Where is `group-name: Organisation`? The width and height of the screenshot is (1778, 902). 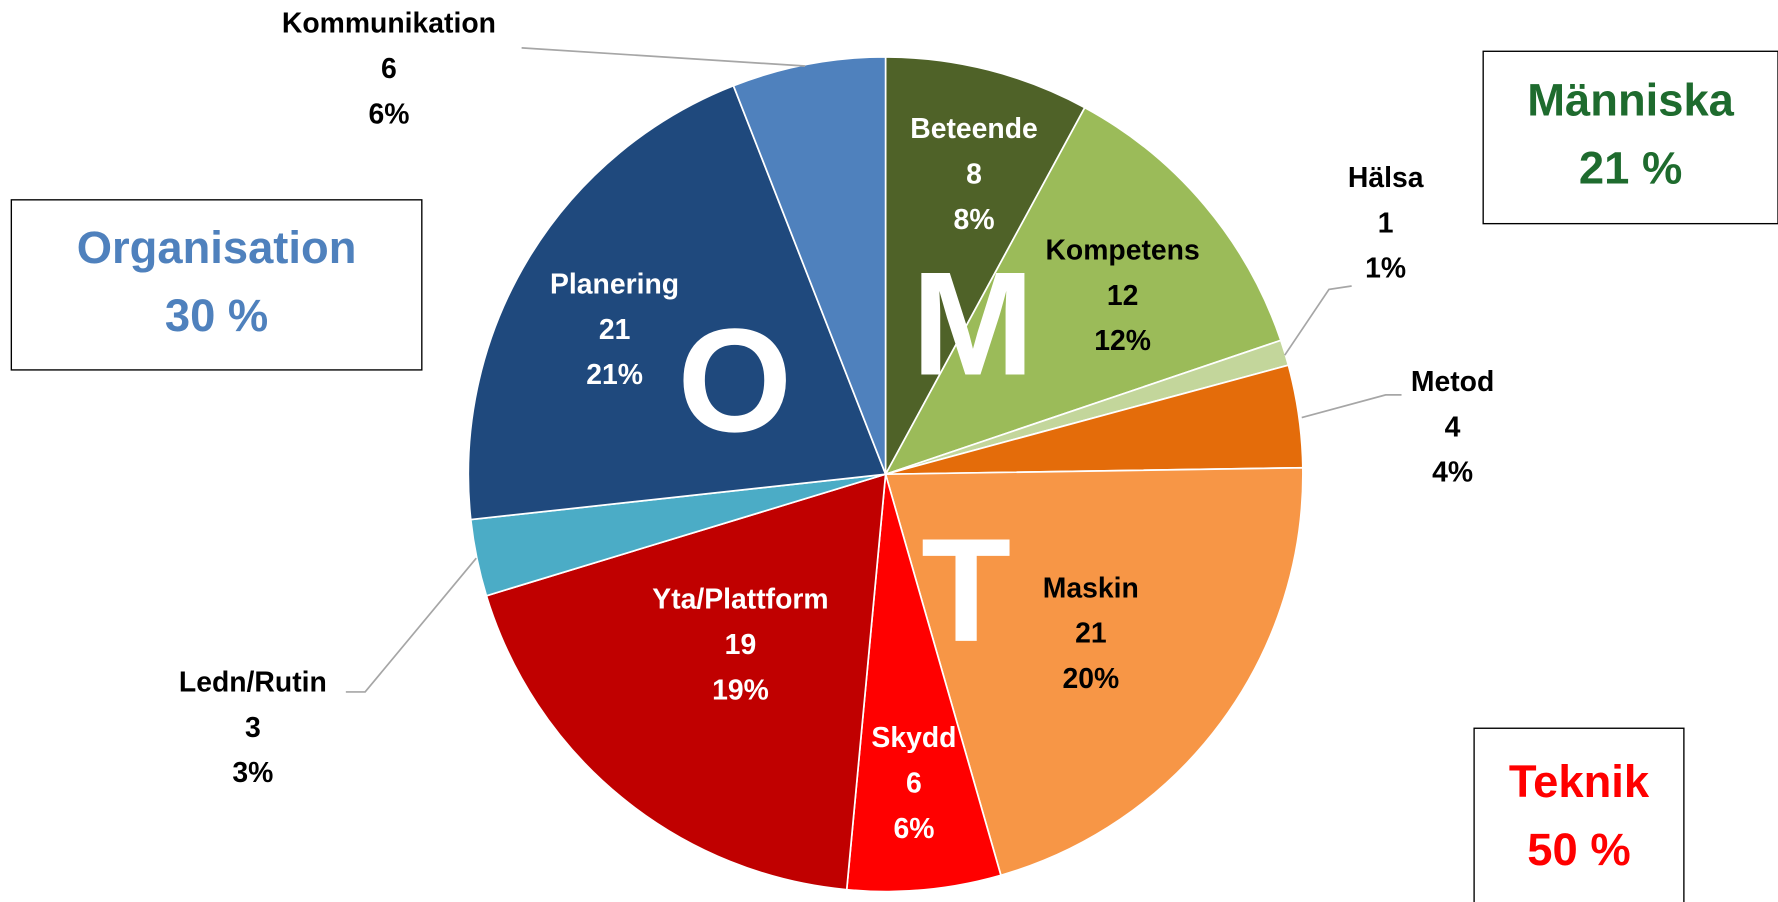
group-name: Organisation is located at coordinates (217, 247).